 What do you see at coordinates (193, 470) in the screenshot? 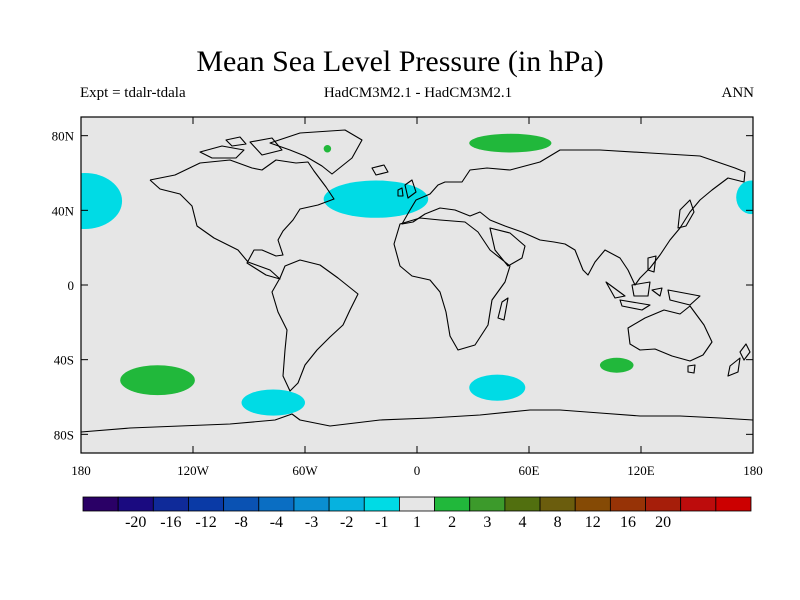
I see `x-tick-label: 120W` at bounding box center [193, 470].